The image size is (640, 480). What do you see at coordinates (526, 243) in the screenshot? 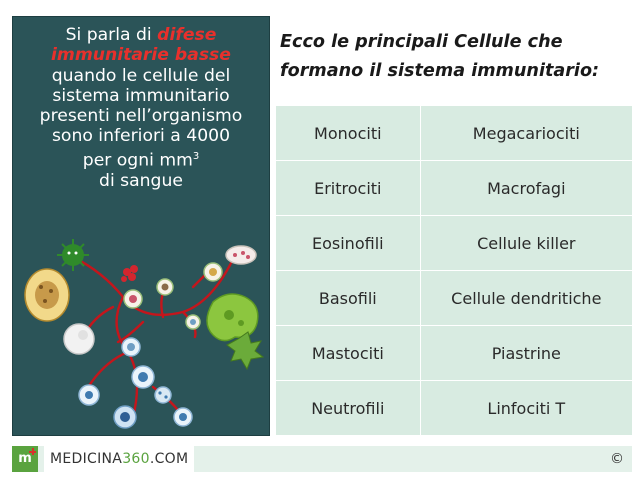
I see `table-cell: Cellule killer` at bounding box center [526, 243].